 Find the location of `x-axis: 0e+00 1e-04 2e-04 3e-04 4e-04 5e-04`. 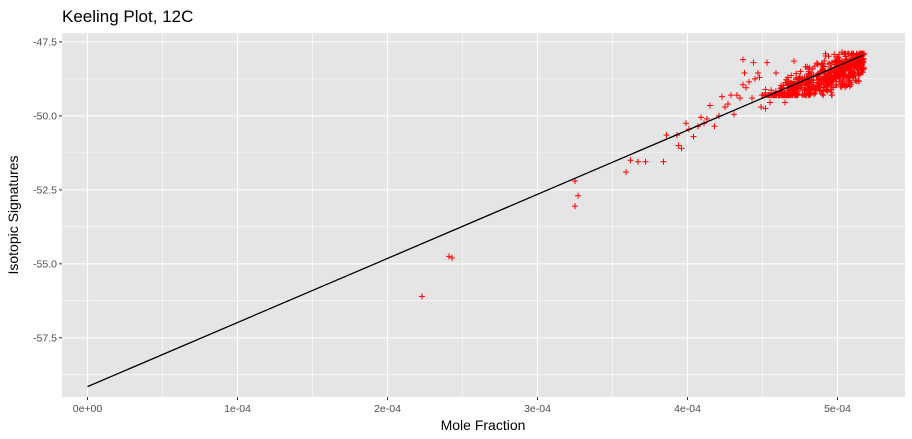

x-axis: 0e+00 1e-04 2e-04 3e-04 4e-04 5e-04 is located at coordinates (462, 406).